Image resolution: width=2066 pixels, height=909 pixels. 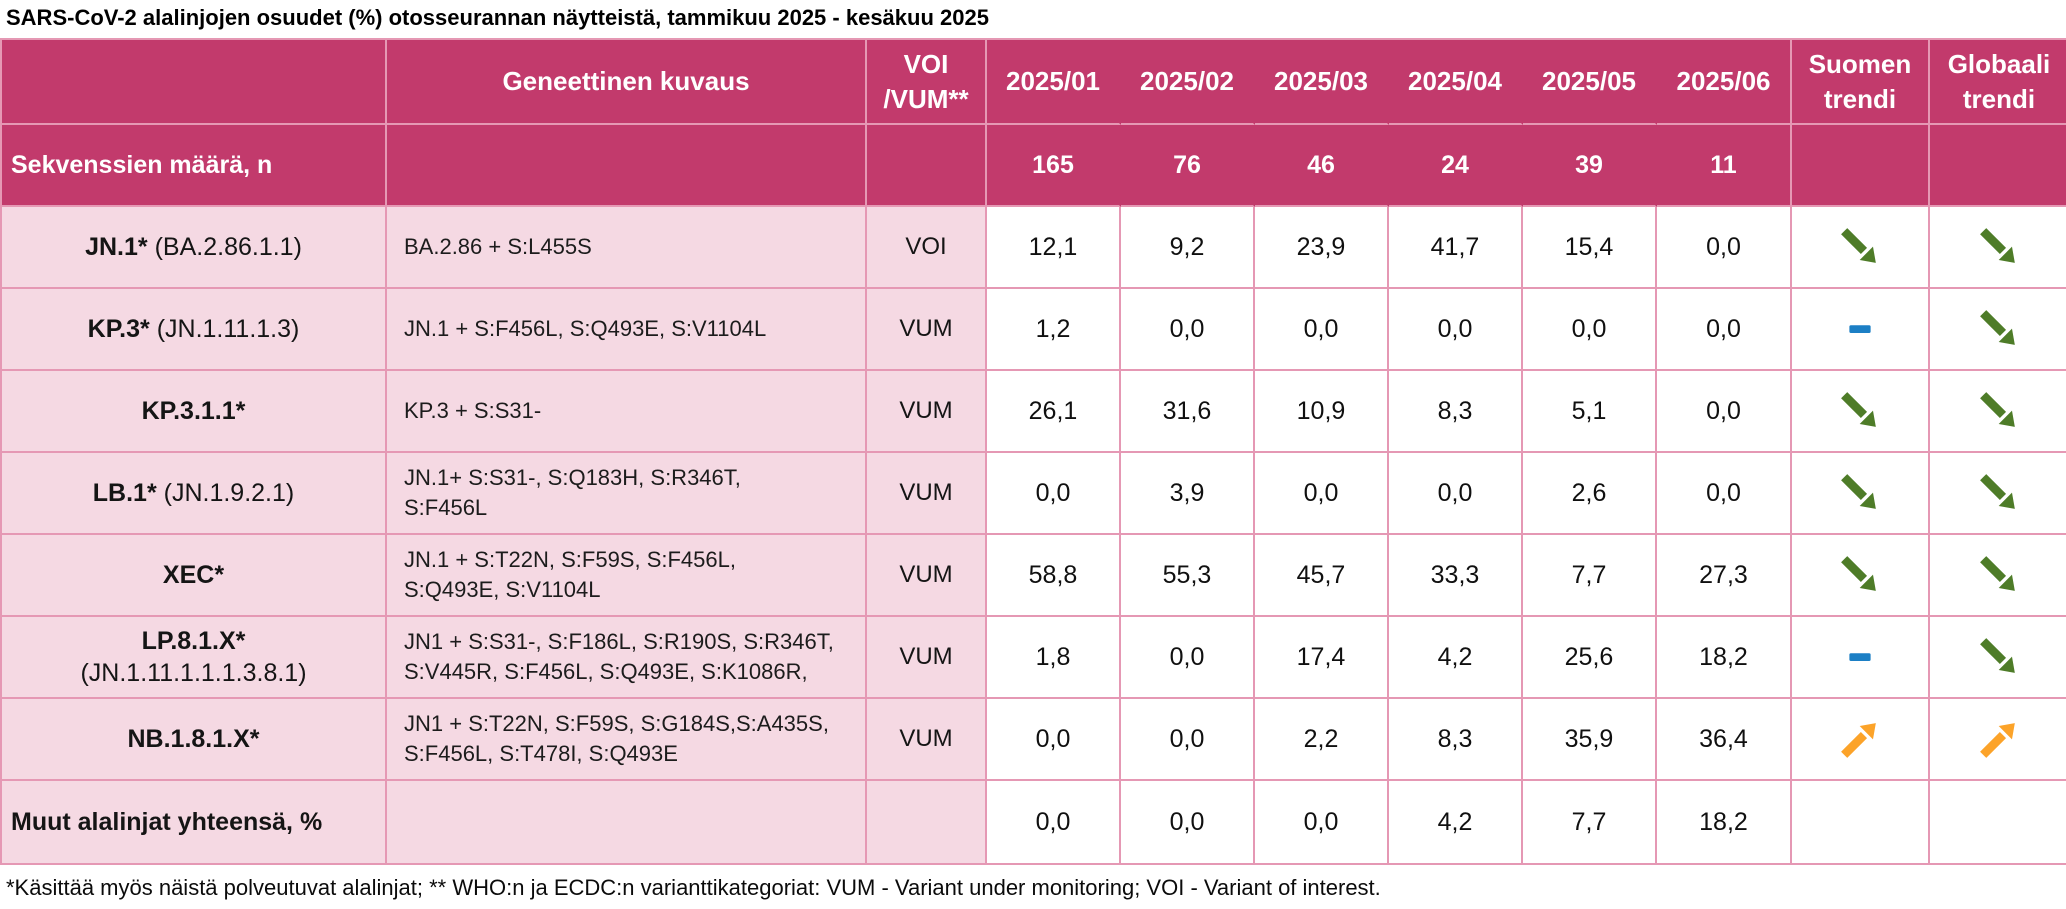 What do you see at coordinates (1054, 412) in the screenshot?
I see `month-value-cell: 26,1` at bounding box center [1054, 412].